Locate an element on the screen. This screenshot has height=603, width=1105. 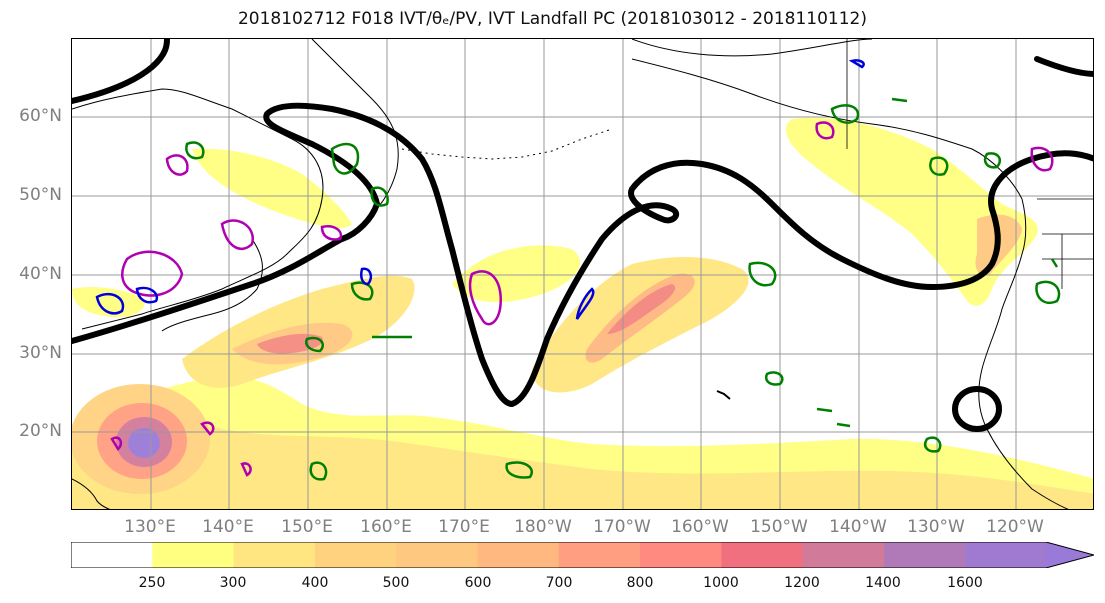
ivt-patch-dateline is located at coordinates (516, 274).